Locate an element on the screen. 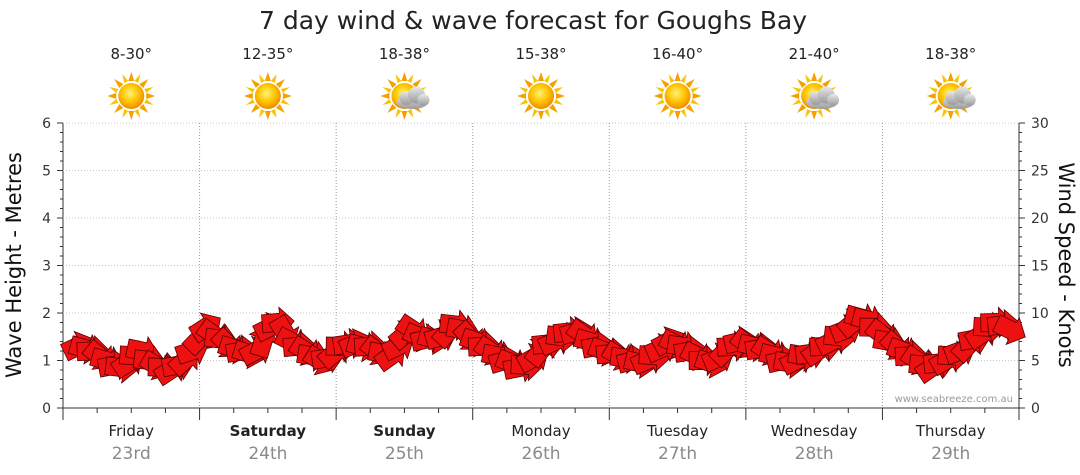 The image size is (1080, 475). day-date: 25th is located at coordinates (404, 454).